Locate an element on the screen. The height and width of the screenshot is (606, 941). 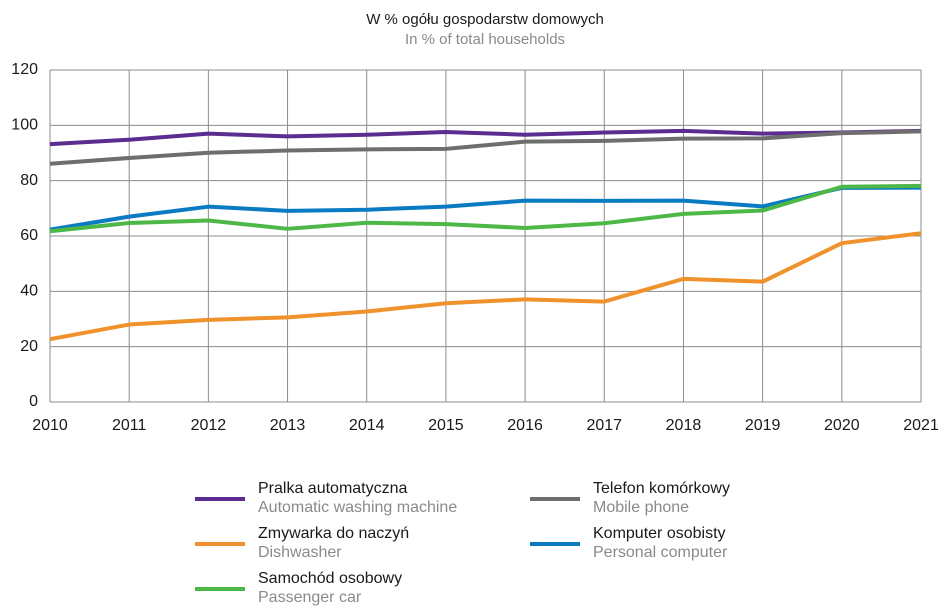
legend-label-en: Passenger car is located at coordinates (310, 597).